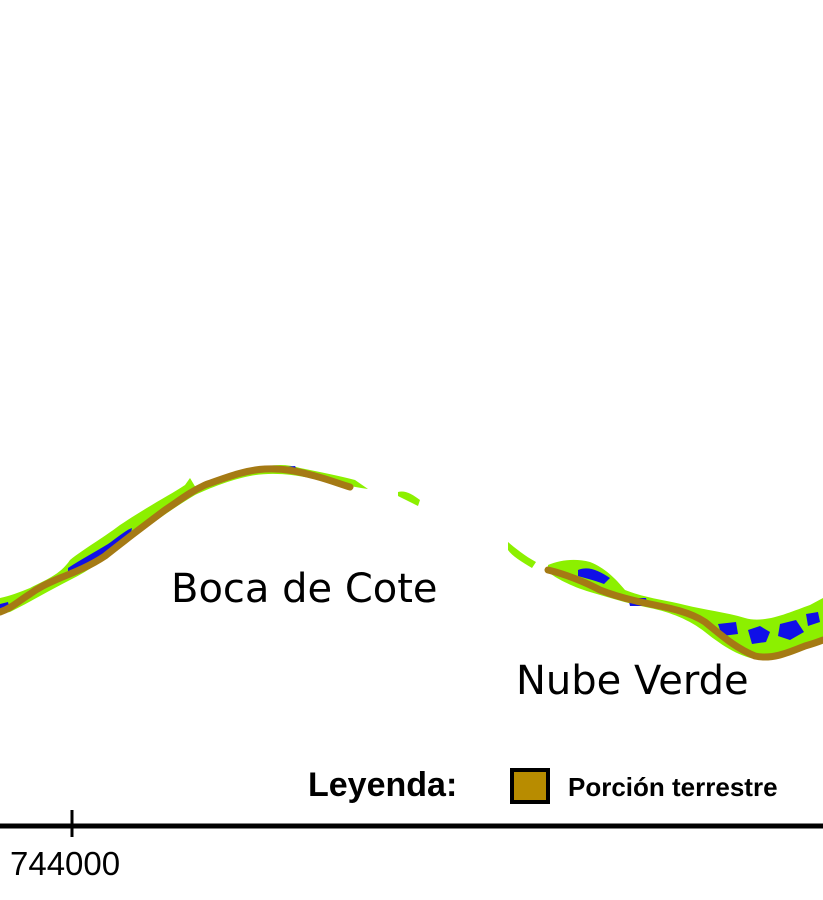 The image size is (823, 900). Describe the element at coordinates (673, 787) in the screenshot. I see `legend-item-label-land: Porción terrestre` at that location.